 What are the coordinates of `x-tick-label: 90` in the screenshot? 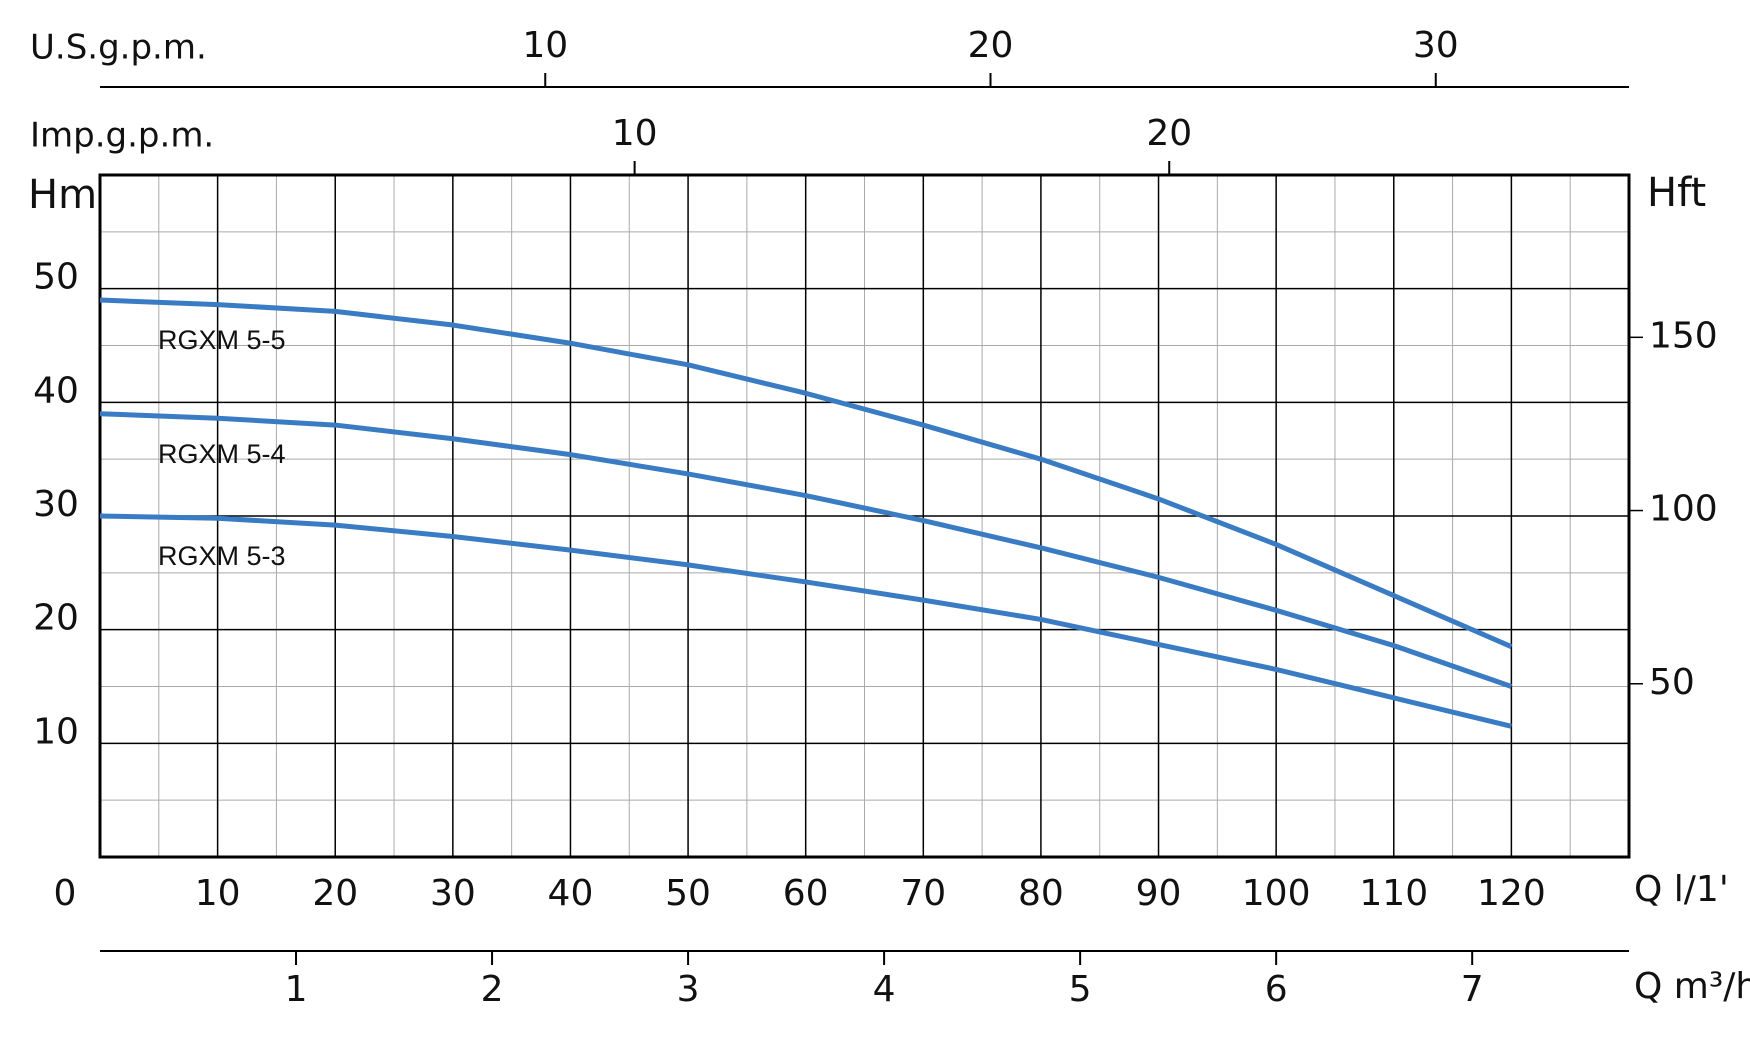 It's located at (1159, 893).